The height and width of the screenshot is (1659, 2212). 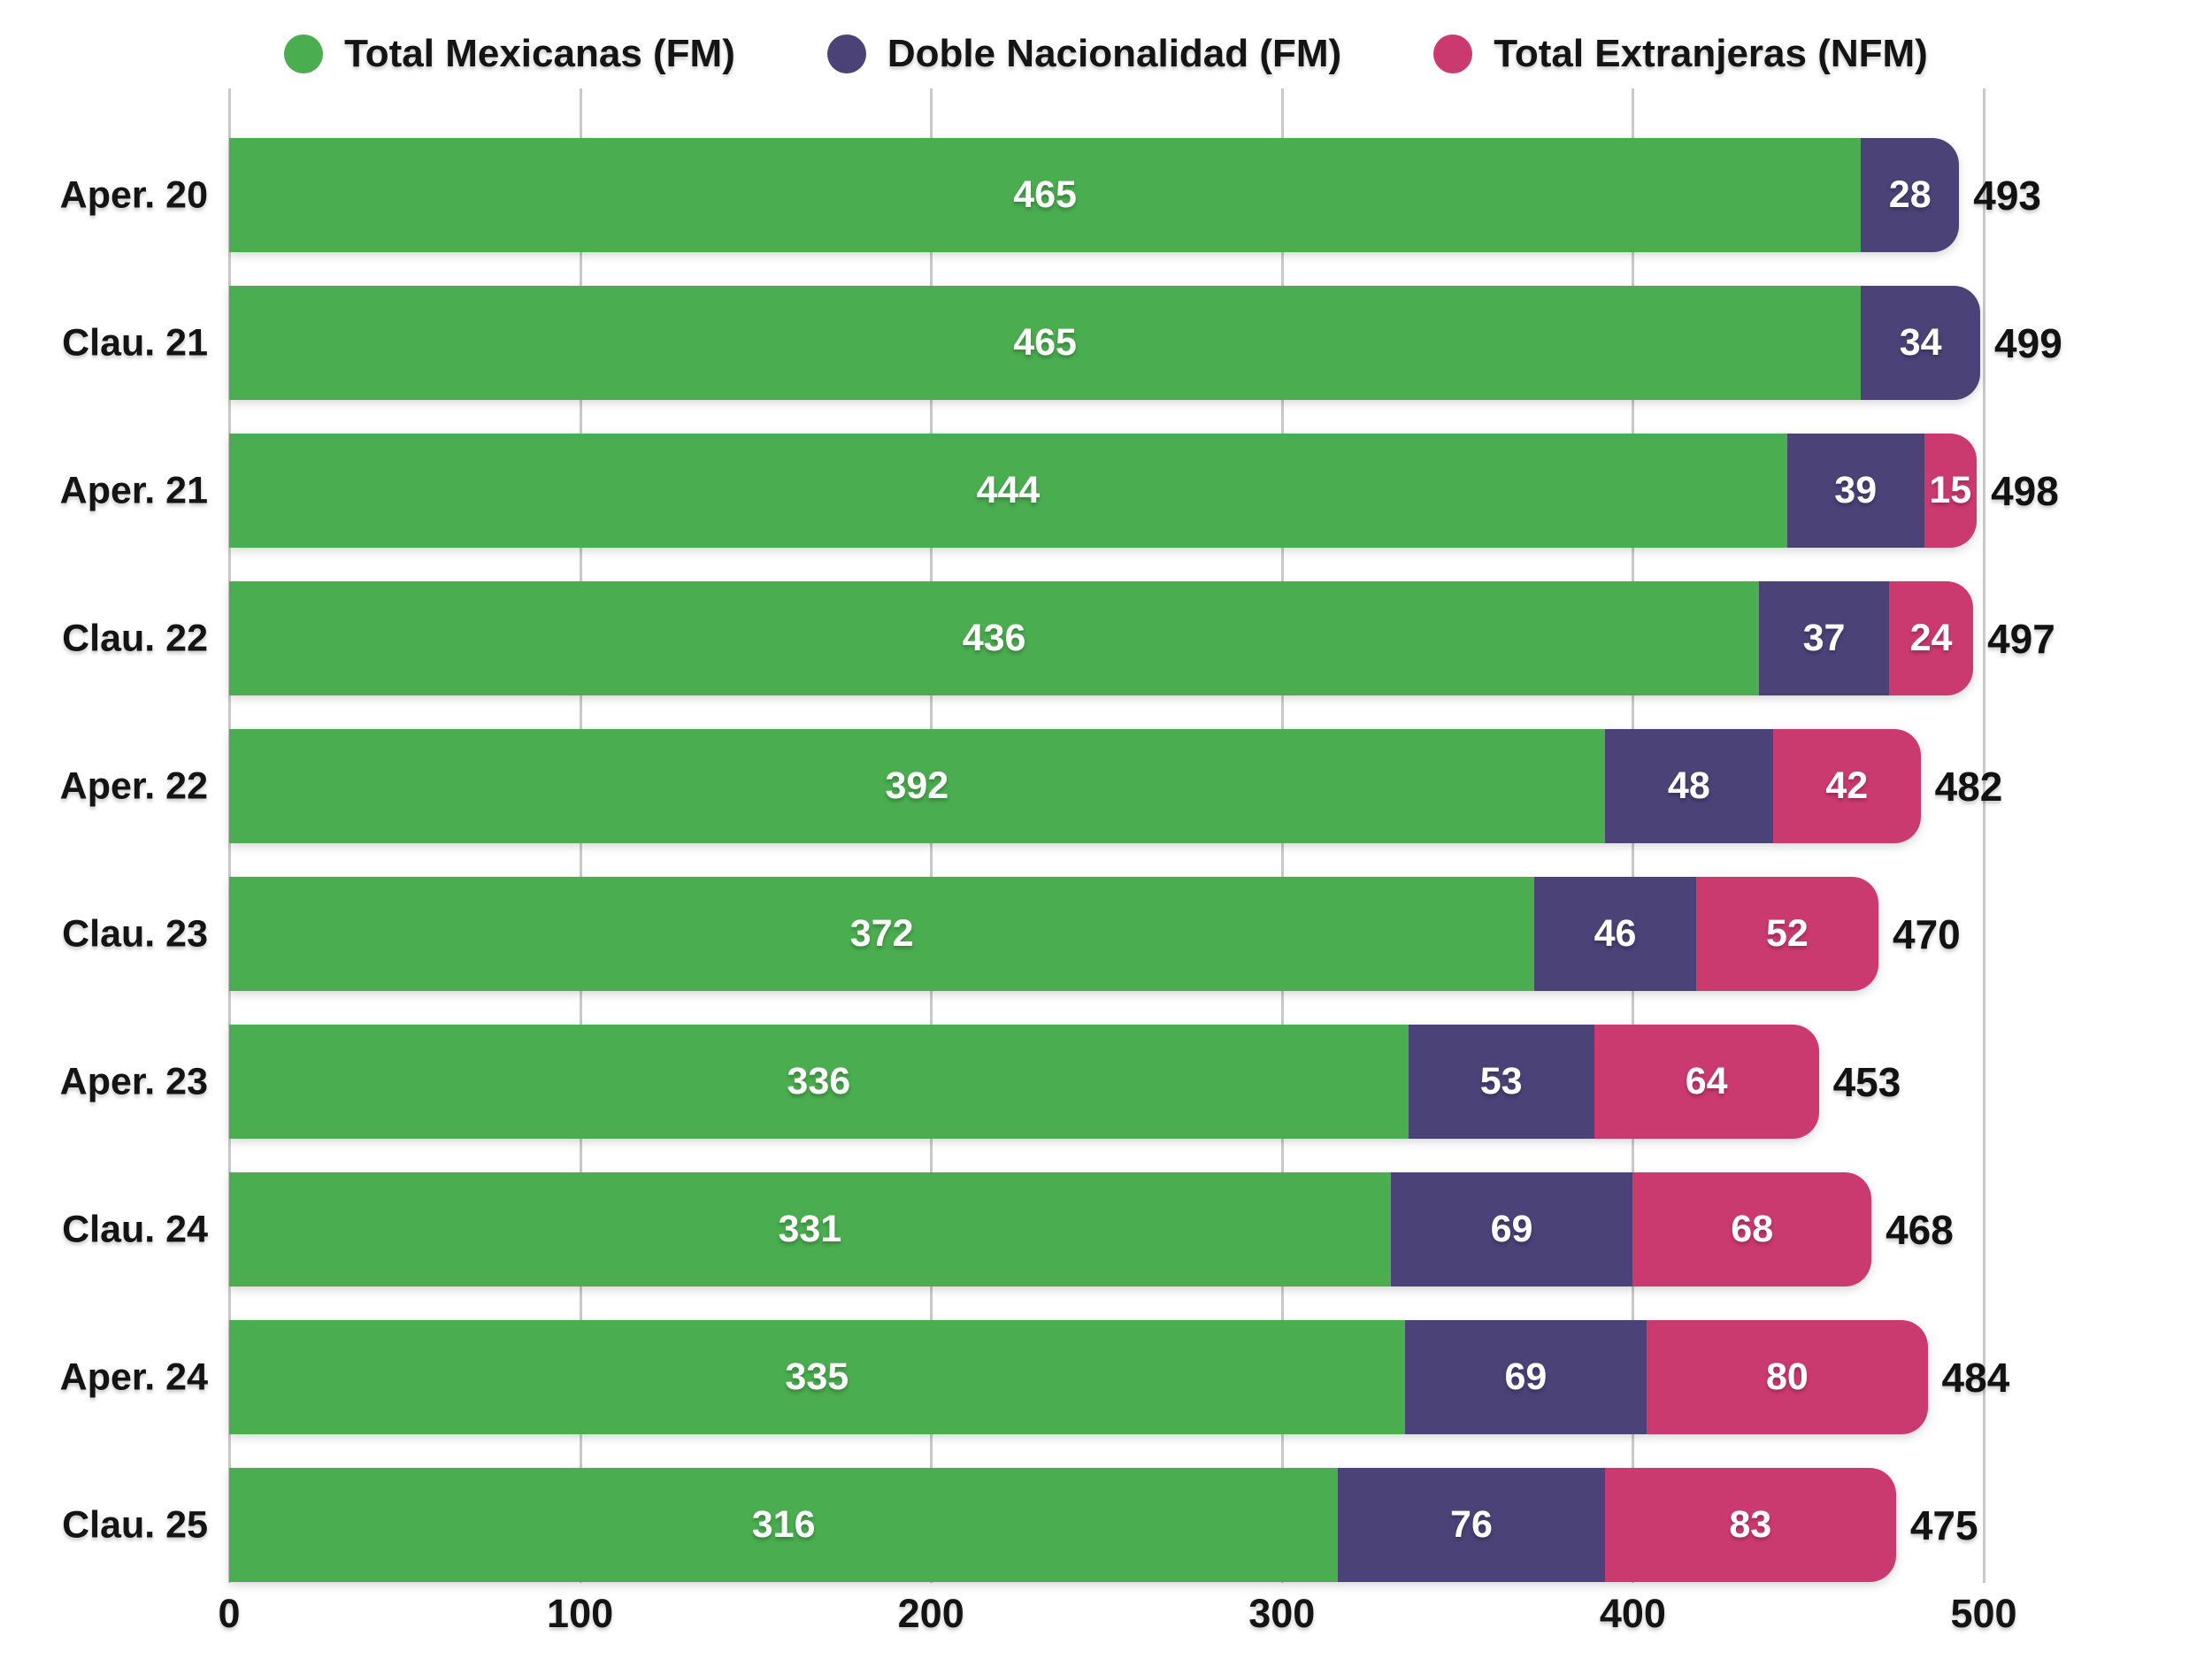 I want to click on total-label: 493, so click(x=2007, y=196).